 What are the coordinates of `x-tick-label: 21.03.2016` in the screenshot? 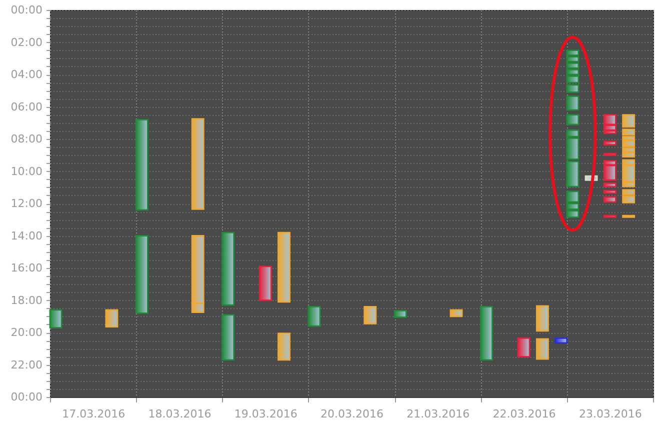 It's located at (438, 414).